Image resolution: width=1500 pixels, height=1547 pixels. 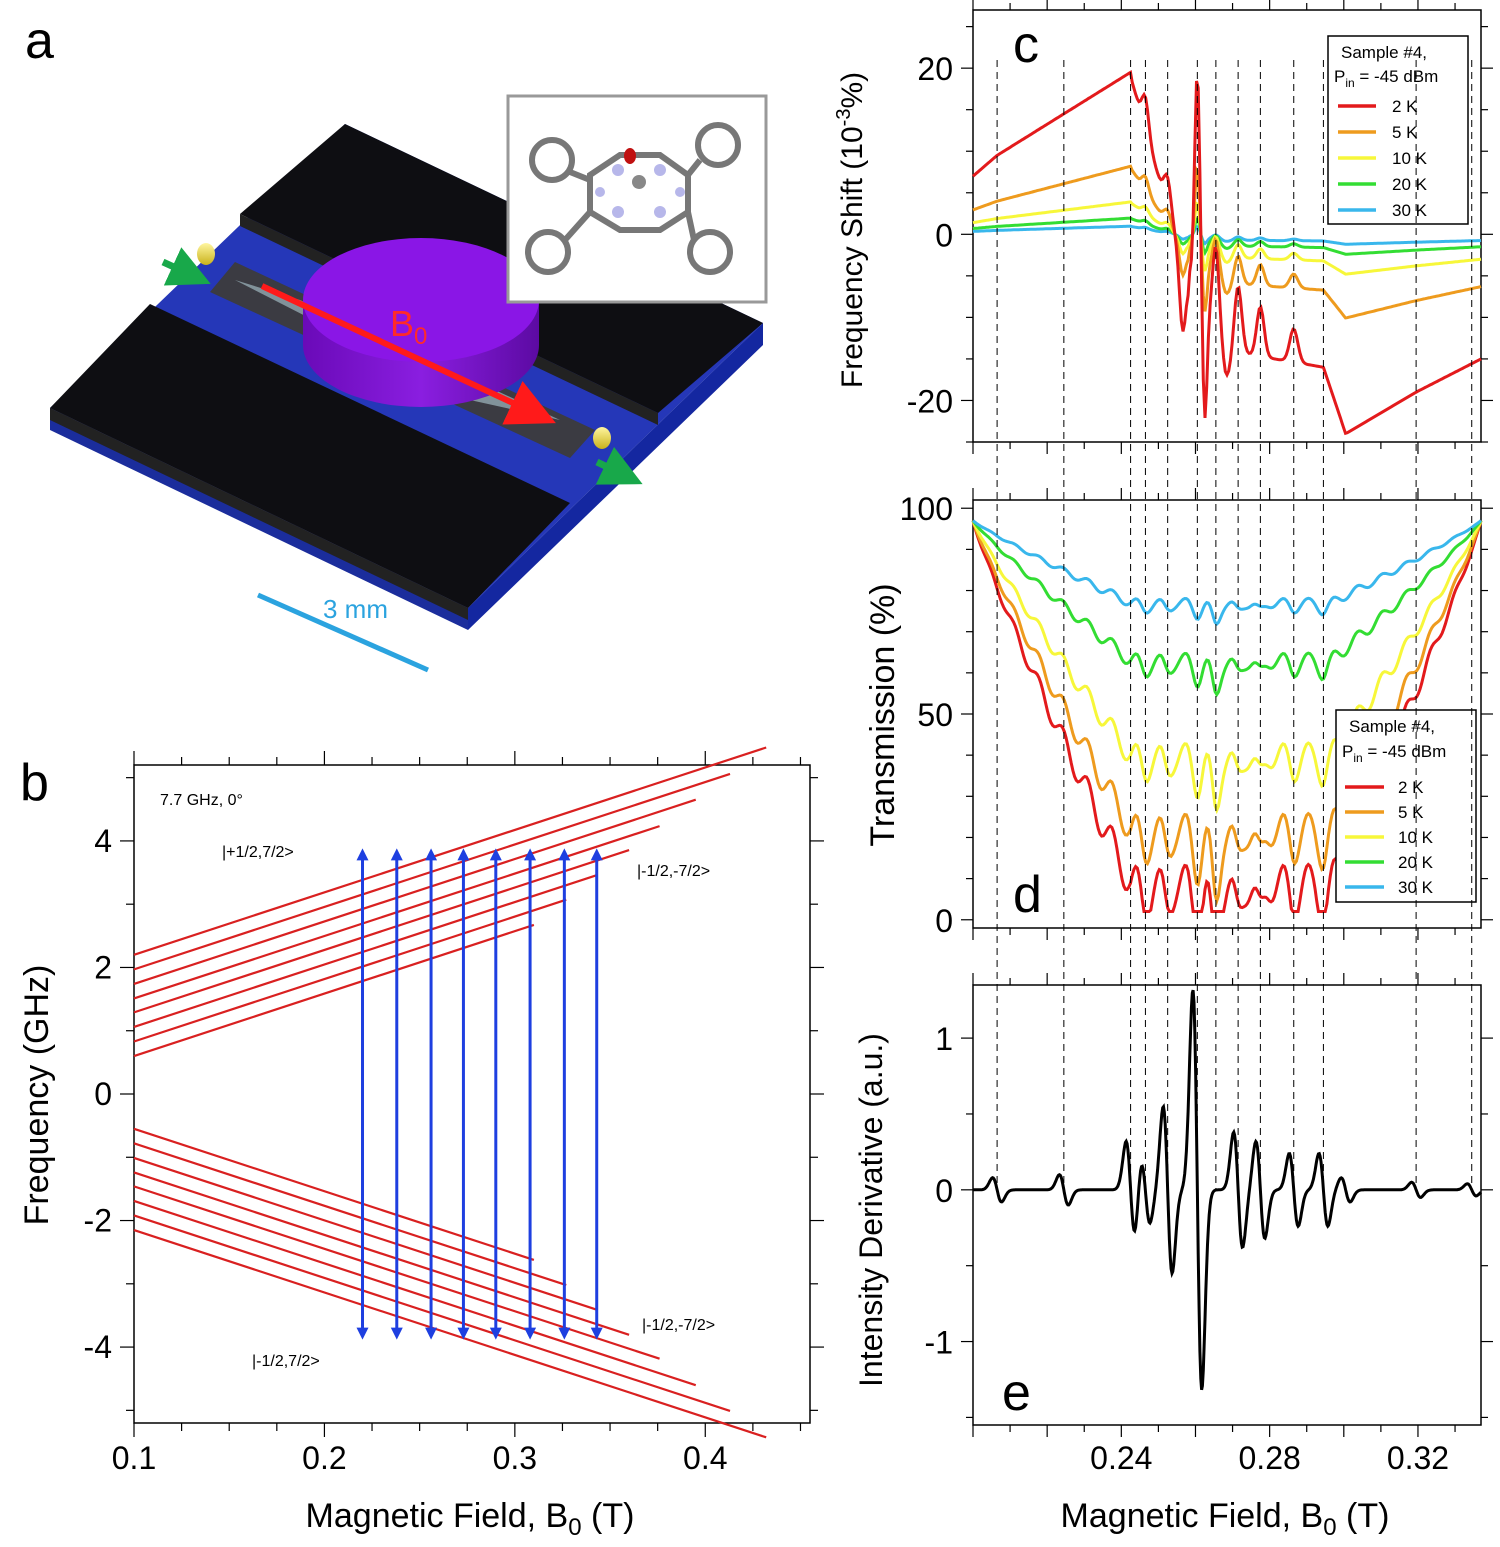 I want to click on x-tick-label-e: 0.28, so click(x=1270, y=1458).